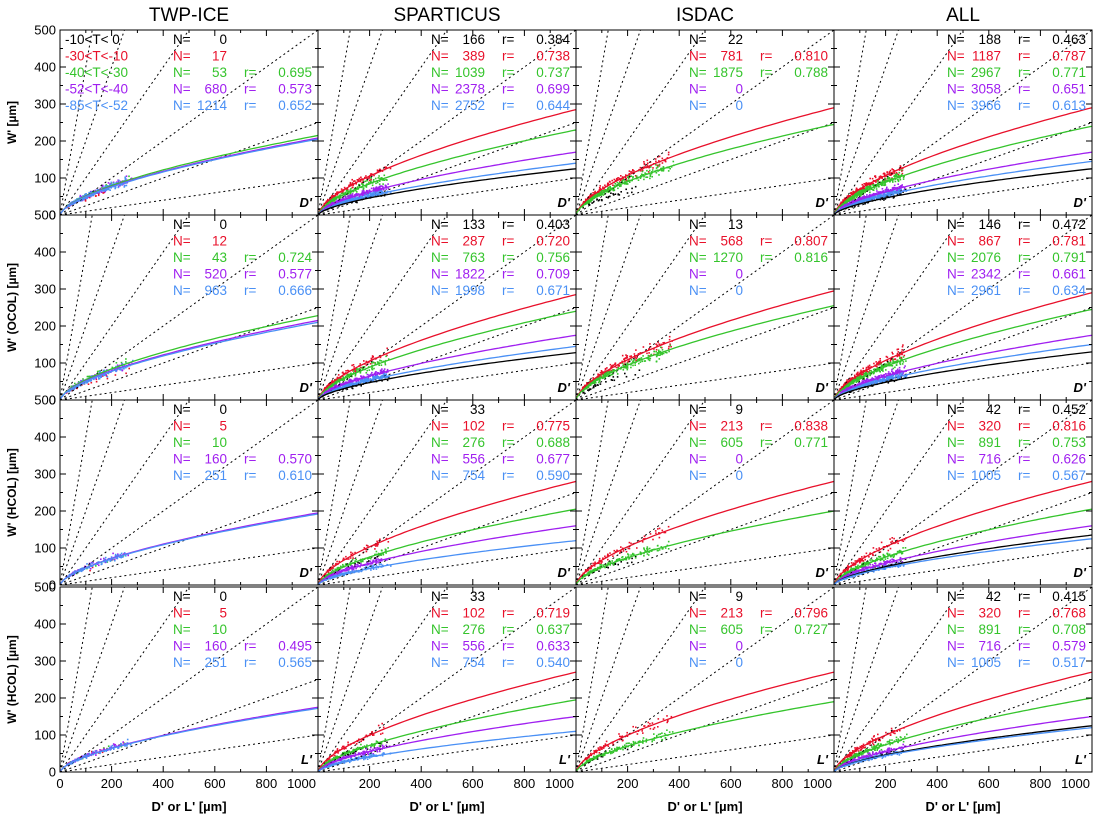  I want to click on legend-entry: -85<T<-52, so click(96, 105).